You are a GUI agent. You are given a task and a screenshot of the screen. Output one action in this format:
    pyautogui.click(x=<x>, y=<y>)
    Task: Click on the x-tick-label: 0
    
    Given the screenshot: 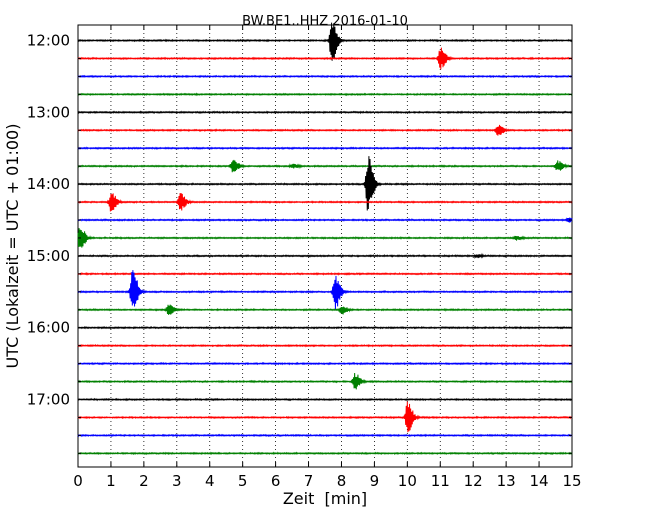 What is the action you would take?
    pyautogui.click(x=78, y=481)
    